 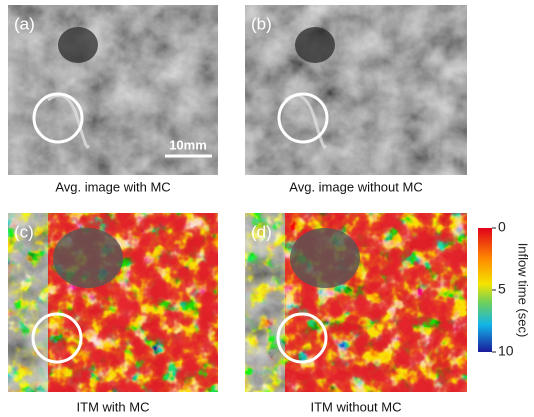 I want to click on colorbar-title: Inflow time (sec), so click(x=523, y=290).